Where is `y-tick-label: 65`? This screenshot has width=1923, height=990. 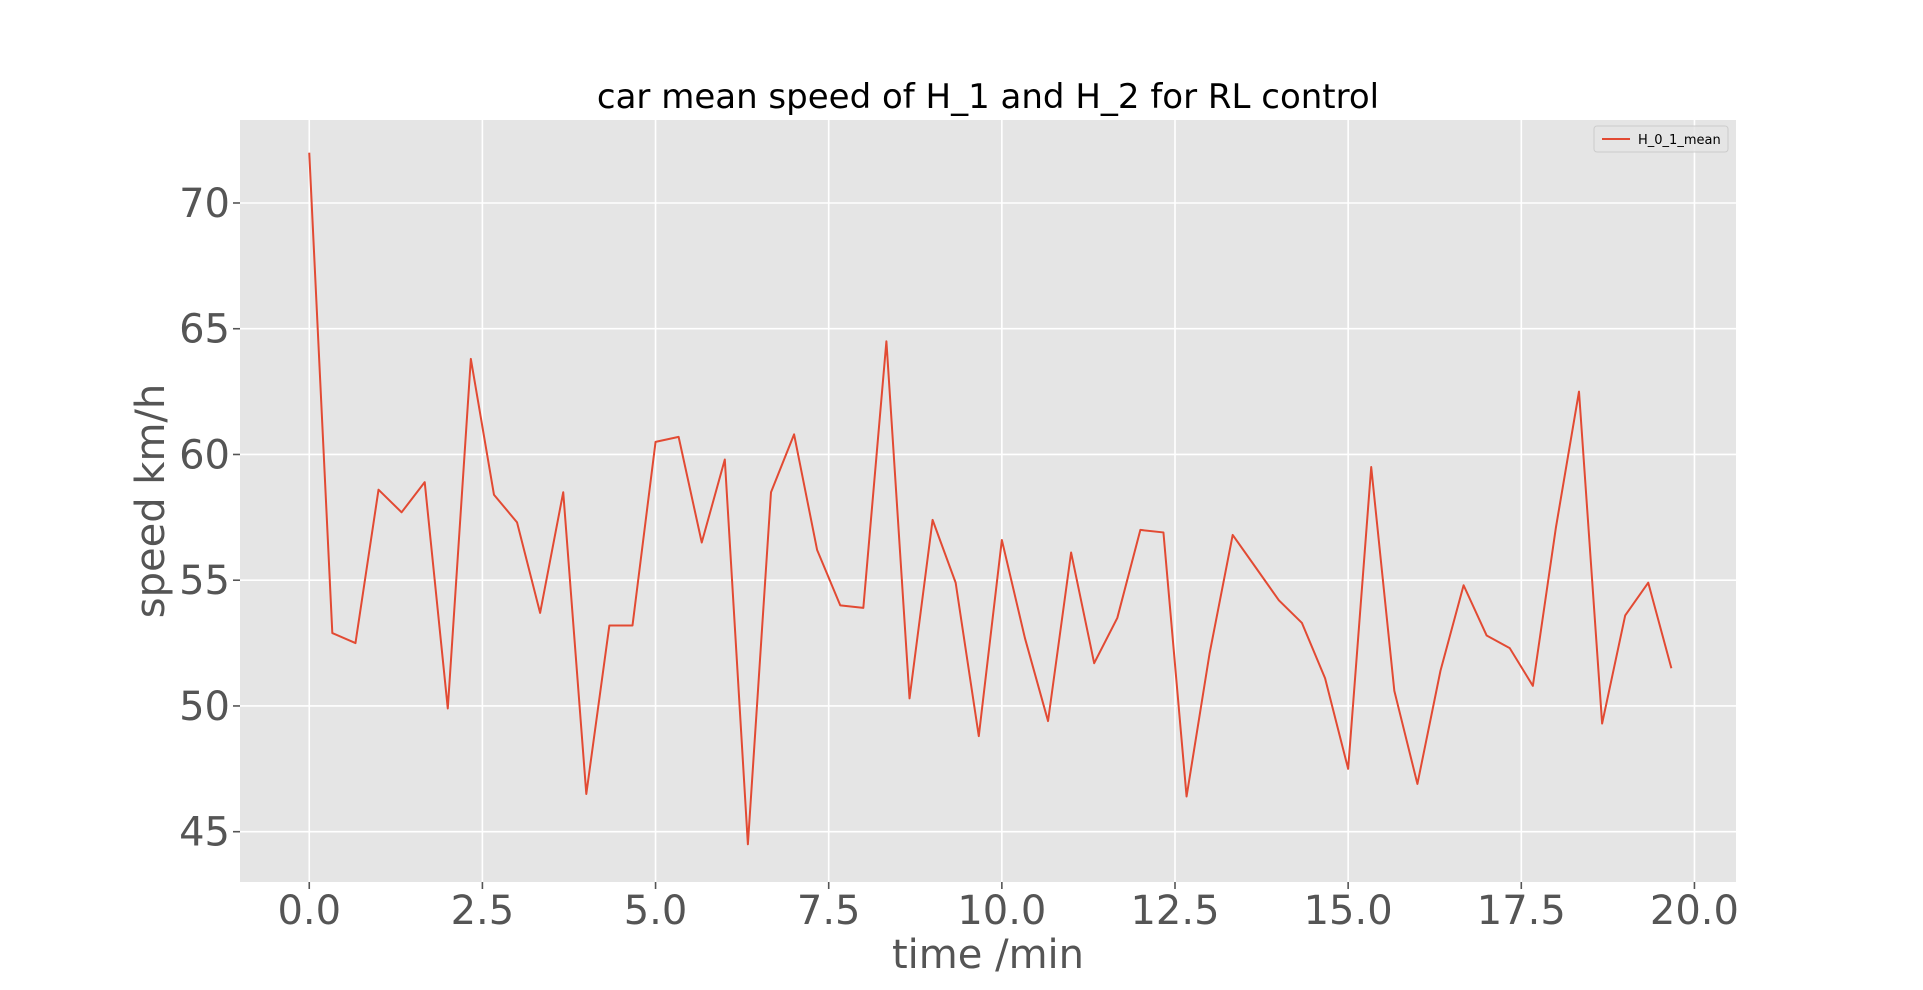 y-tick-label: 65 is located at coordinates (204, 330).